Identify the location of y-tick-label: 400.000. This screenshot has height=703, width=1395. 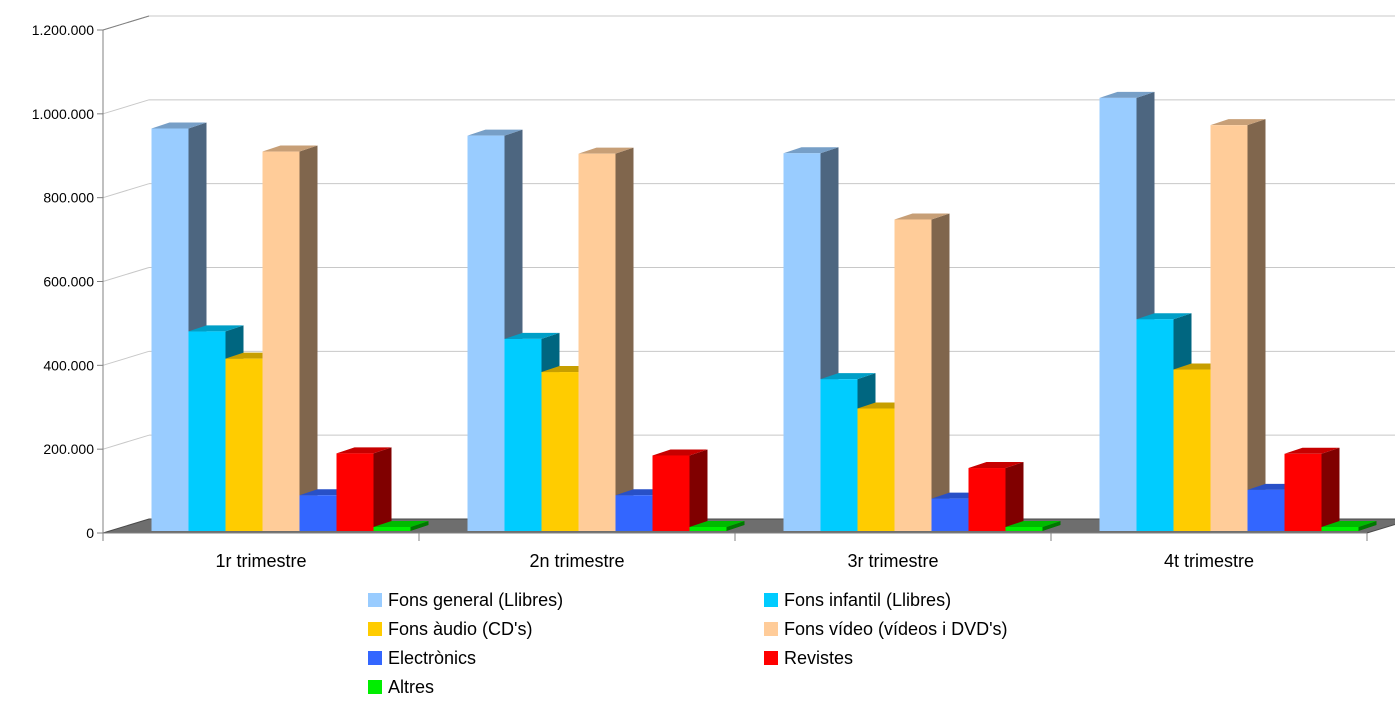
(68, 365).